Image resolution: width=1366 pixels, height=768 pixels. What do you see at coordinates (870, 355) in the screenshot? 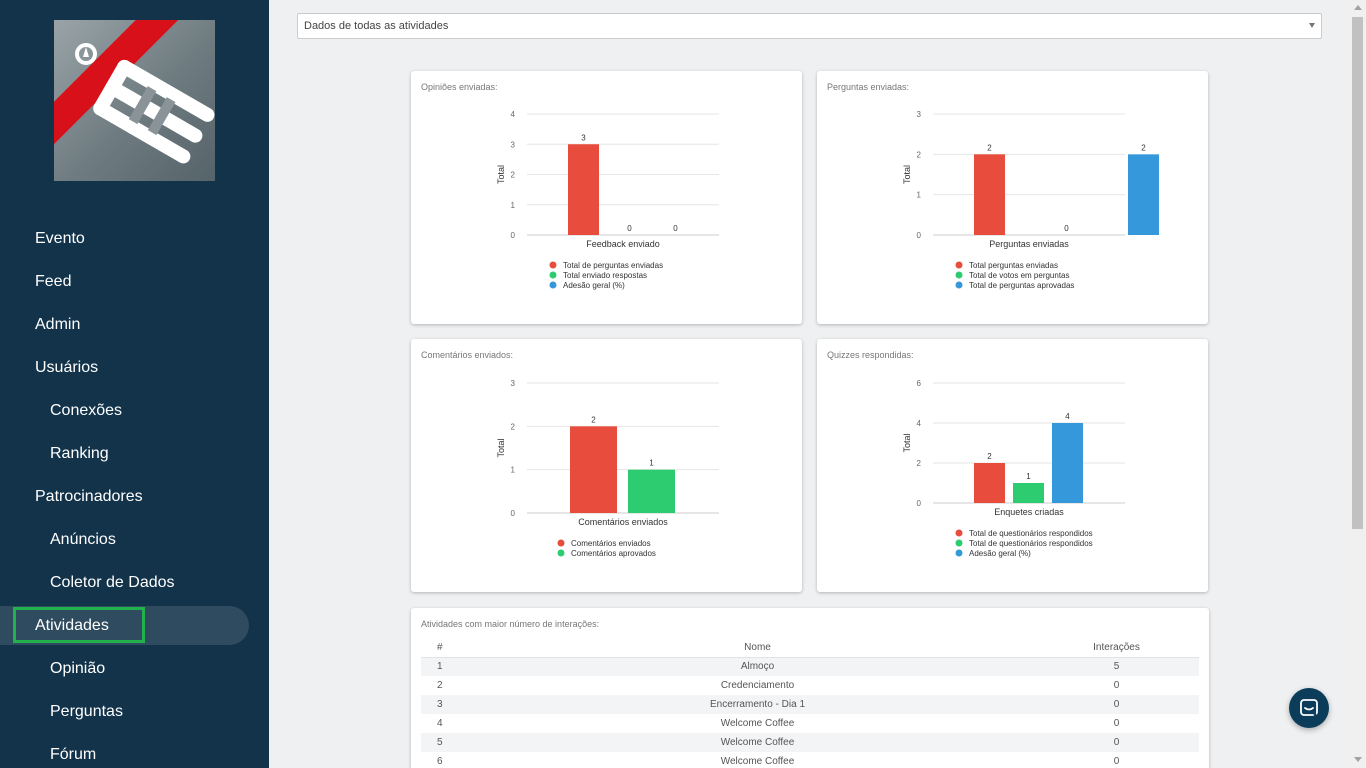
I see `chart-card-title: Quizzes respondidas:` at bounding box center [870, 355].